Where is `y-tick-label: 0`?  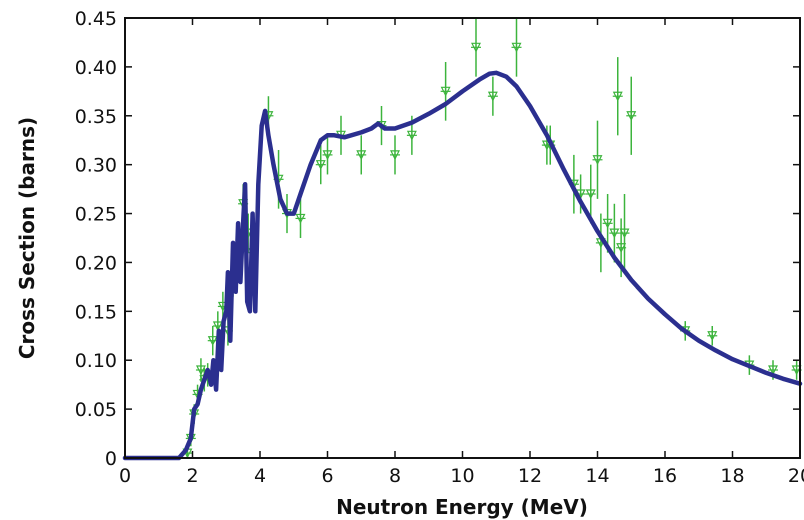 y-tick-label: 0 is located at coordinates (111, 459).